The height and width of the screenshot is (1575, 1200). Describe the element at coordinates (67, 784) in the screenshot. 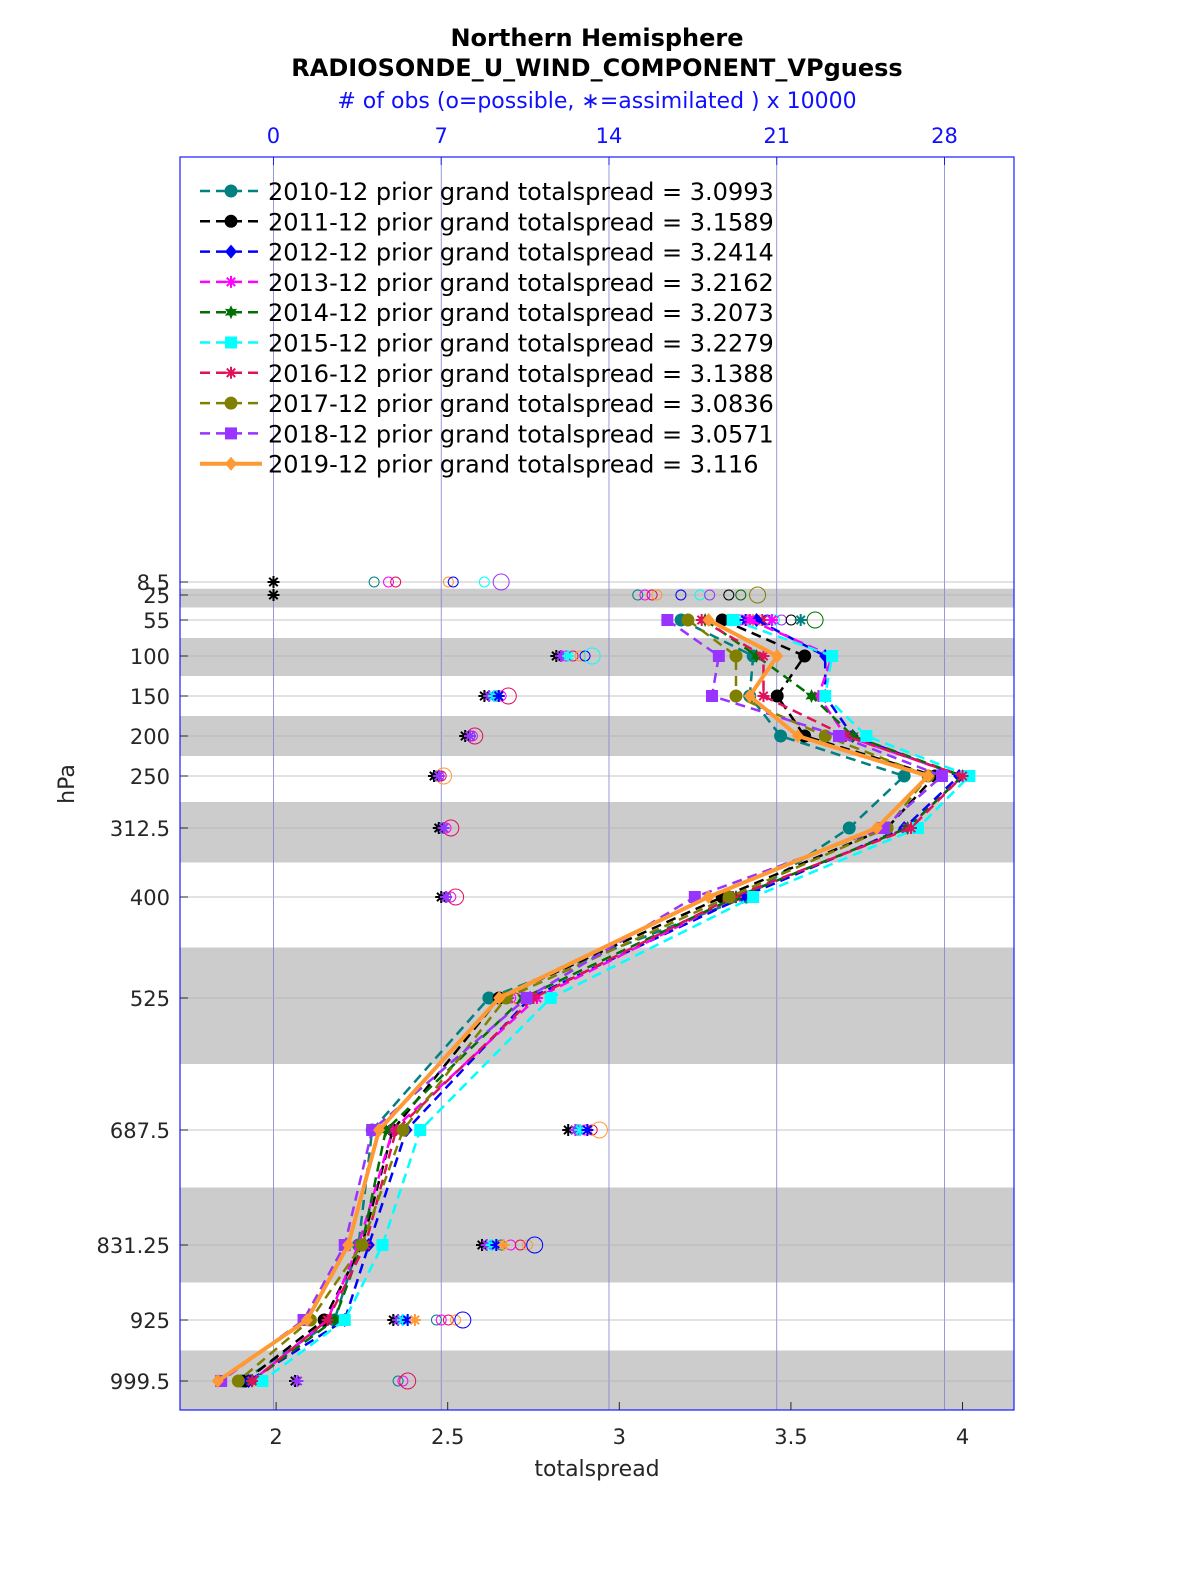

I see `y-axis-label: hPa` at that location.